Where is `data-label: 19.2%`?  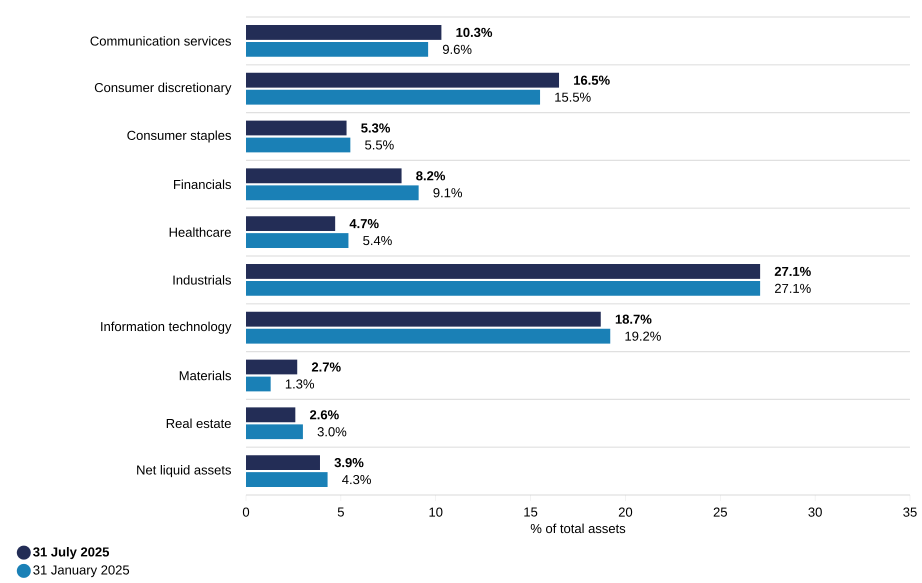 data-label: 19.2% is located at coordinates (643, 336).